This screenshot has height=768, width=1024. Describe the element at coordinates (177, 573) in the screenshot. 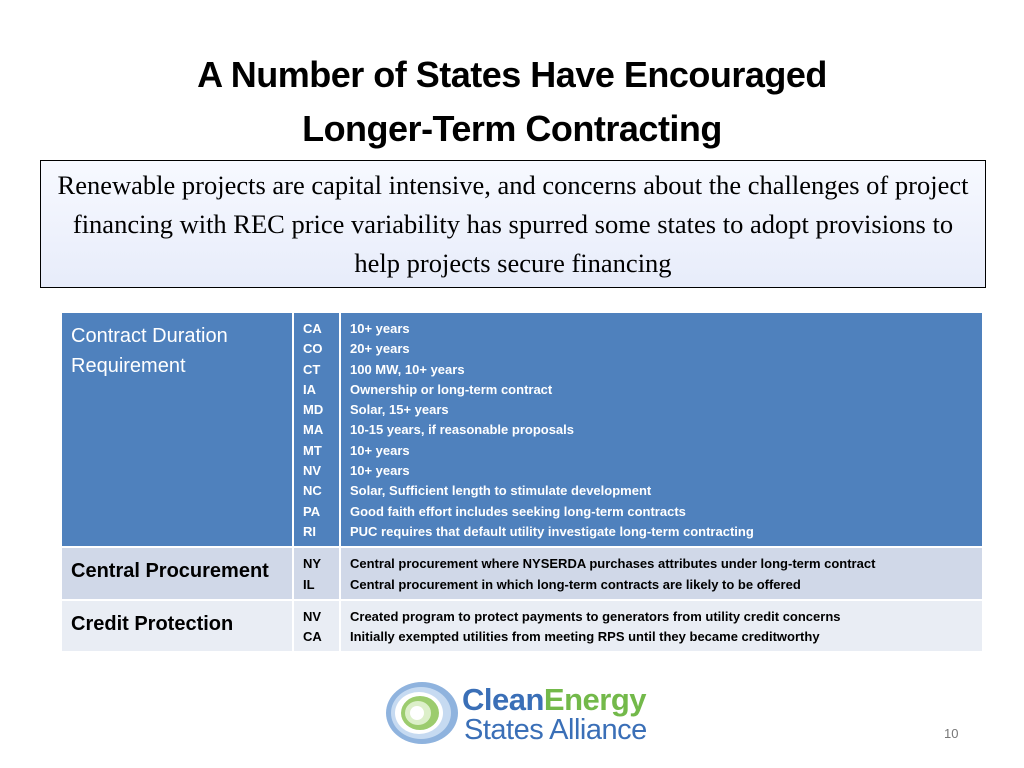

I see `category-cell: Central Procurement` at that location.